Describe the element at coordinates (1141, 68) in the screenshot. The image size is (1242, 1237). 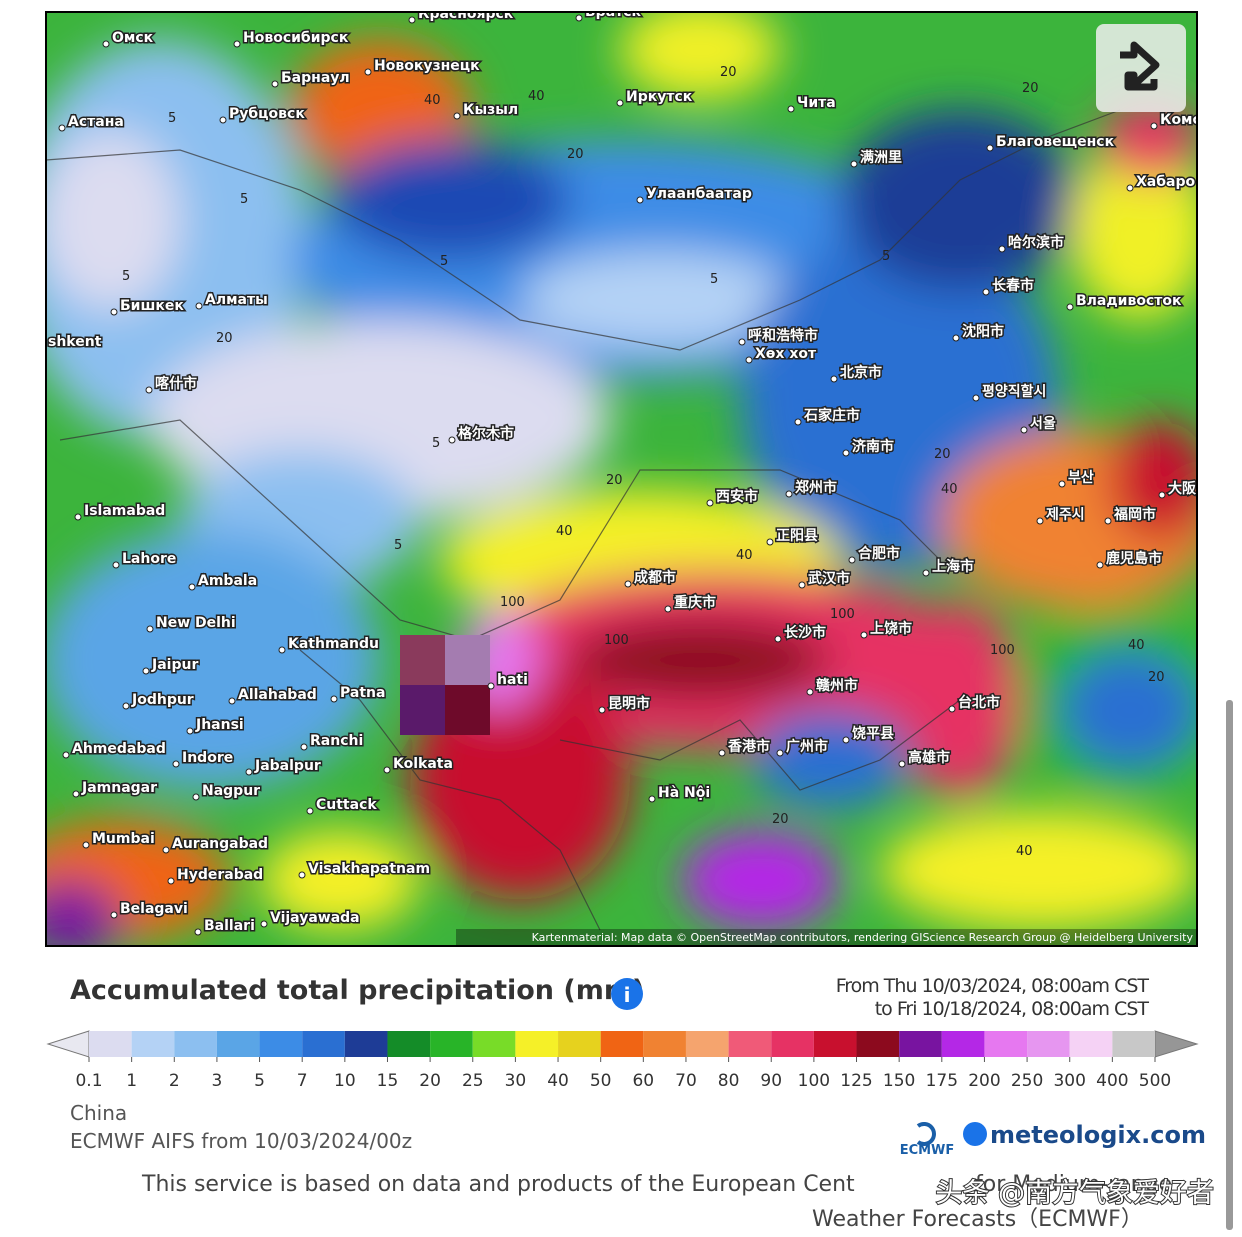
I see `share-button` at that location.